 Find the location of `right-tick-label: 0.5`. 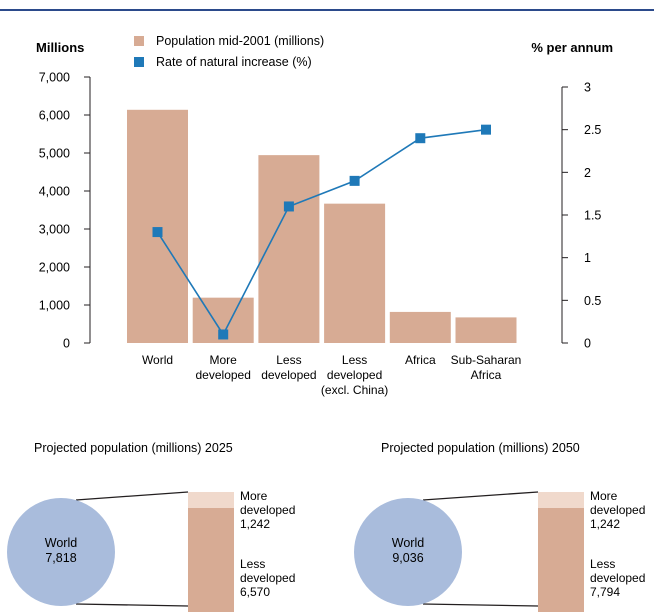

right-tick-label: 0.5 is located at coordinates (592, 301).